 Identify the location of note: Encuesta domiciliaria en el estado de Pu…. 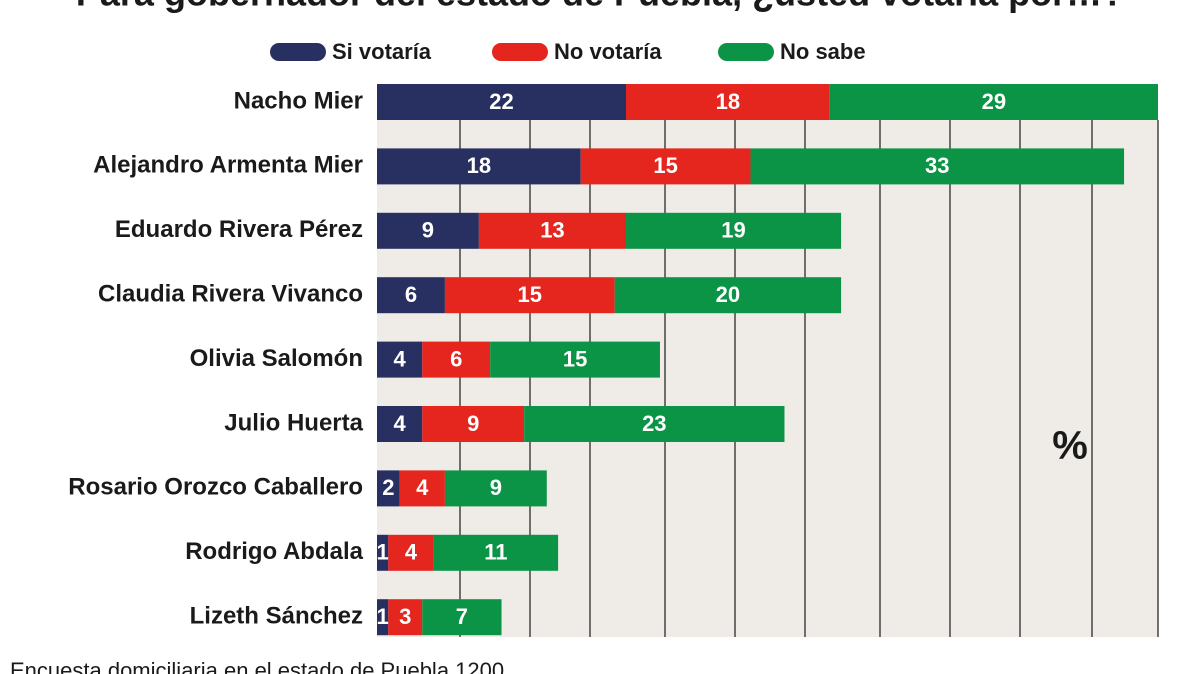
(257, 666).